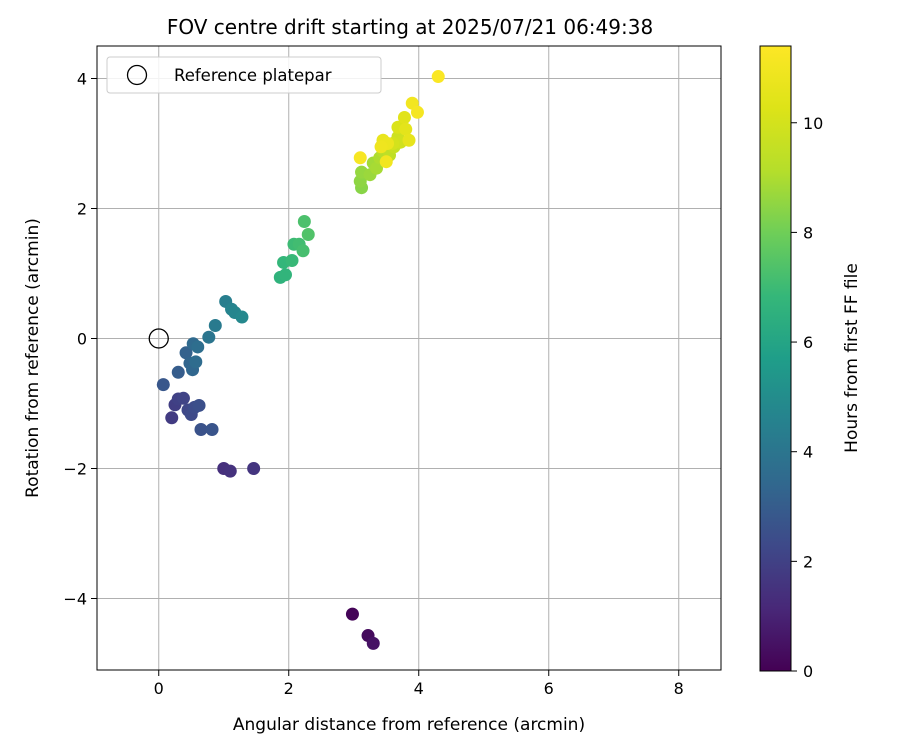 This screenshot has height=750, width=900. What do you see at coordinates (159, 688) in the screenshot?
I see `x-tick-label: 0` at bounding box center [159, 688].